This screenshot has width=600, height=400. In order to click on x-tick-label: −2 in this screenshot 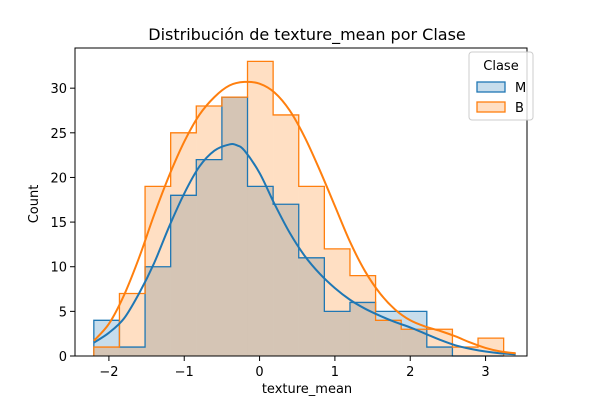, I will do `click(108, 372)`.